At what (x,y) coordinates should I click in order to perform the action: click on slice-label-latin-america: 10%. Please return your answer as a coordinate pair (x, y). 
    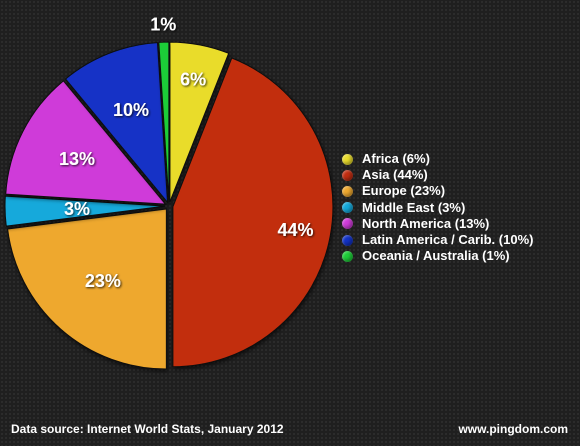
    Looking at the image, I should click on (131, 110).